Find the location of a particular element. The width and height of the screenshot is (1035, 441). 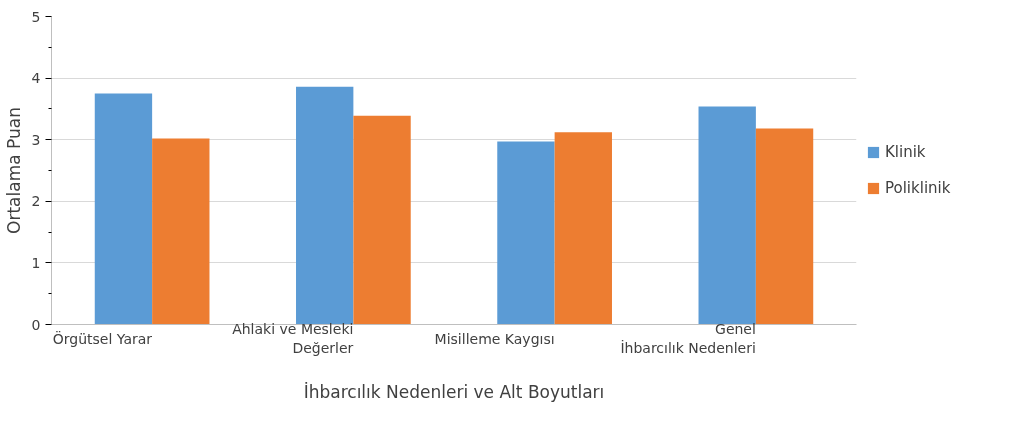

legend-label: Klinik is located at coordinates (906, 152).